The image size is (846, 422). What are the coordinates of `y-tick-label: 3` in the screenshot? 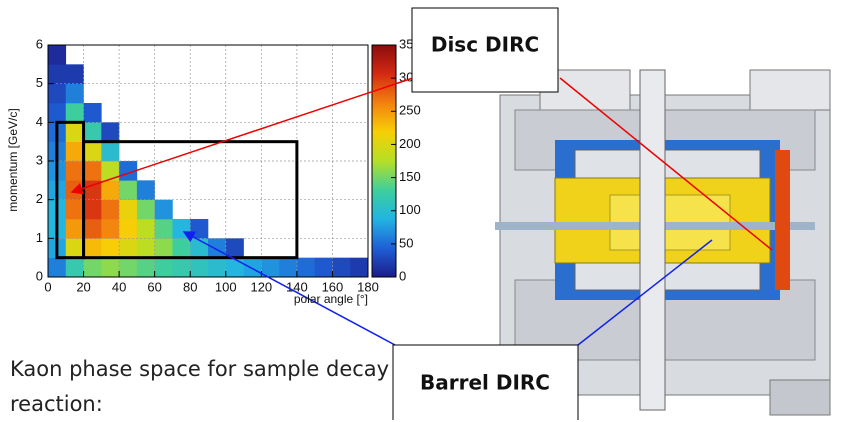 It's located at (39, 159).